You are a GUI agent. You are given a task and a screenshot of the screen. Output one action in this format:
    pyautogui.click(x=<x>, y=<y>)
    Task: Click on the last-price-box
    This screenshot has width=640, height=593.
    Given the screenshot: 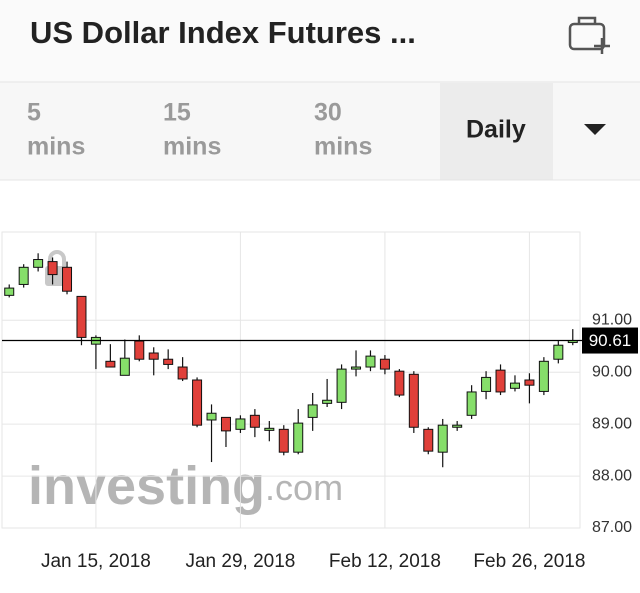 What is the action you would take?
    pyautogui.click(x=610, y=340)
    